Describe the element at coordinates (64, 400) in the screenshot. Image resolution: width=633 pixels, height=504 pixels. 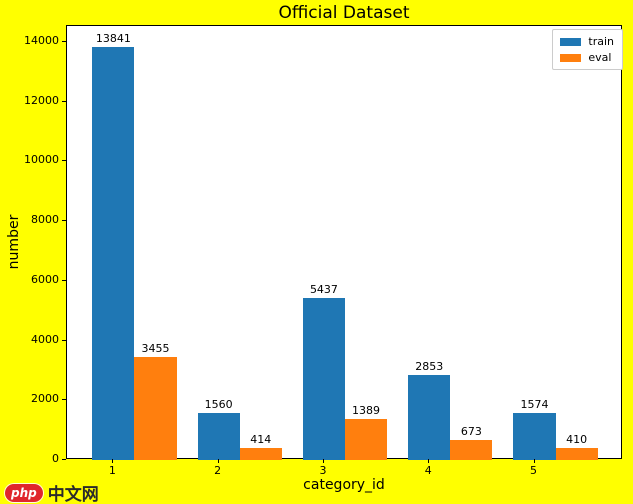
I see `y-tick-mark-2000` at that location.